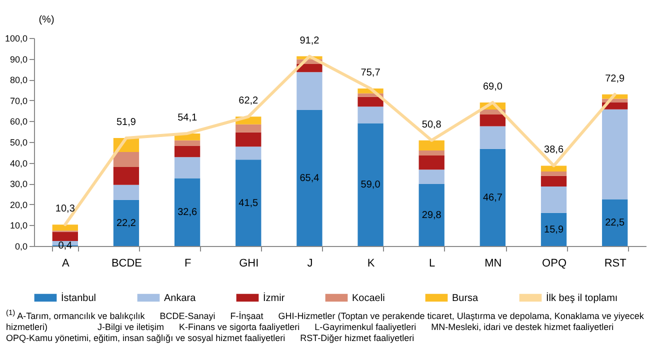 Image resolution: width=652 pixels, height=361 pixels. What do you see at coordinates (248, 101) in the screenshot?
I see `data-label: 62,2` at bounding box center [248, 101].